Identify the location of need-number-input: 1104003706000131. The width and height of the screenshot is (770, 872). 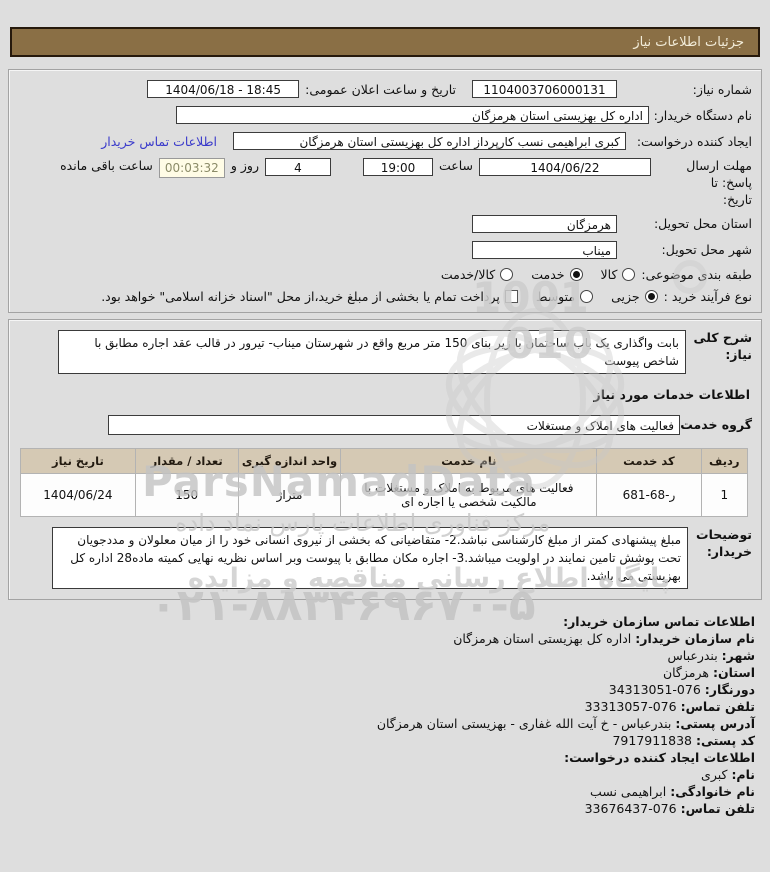
(544, 89).